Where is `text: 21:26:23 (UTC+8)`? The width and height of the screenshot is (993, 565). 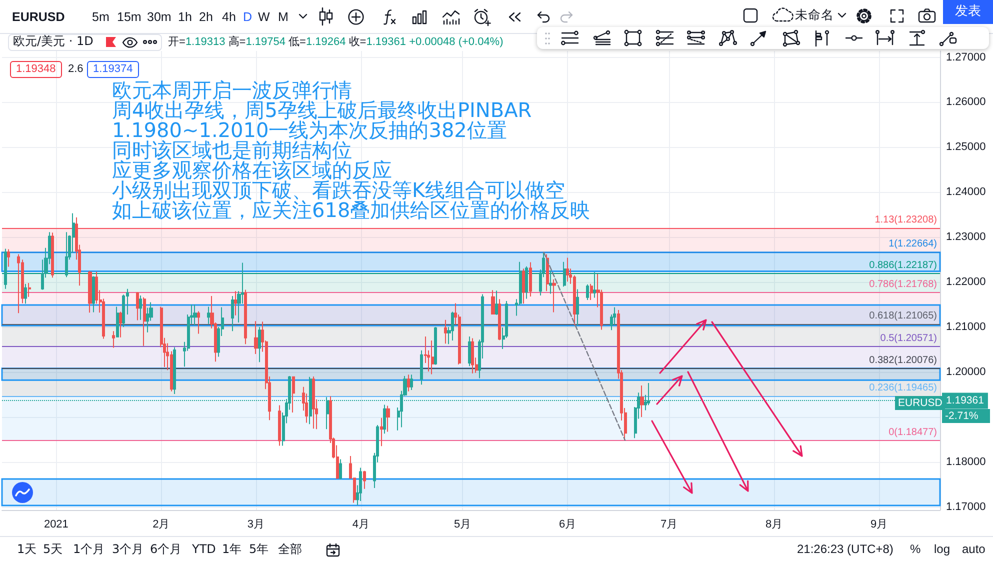 text: 21:26:23 (UTC+8) is located at coordinates (845, 549).